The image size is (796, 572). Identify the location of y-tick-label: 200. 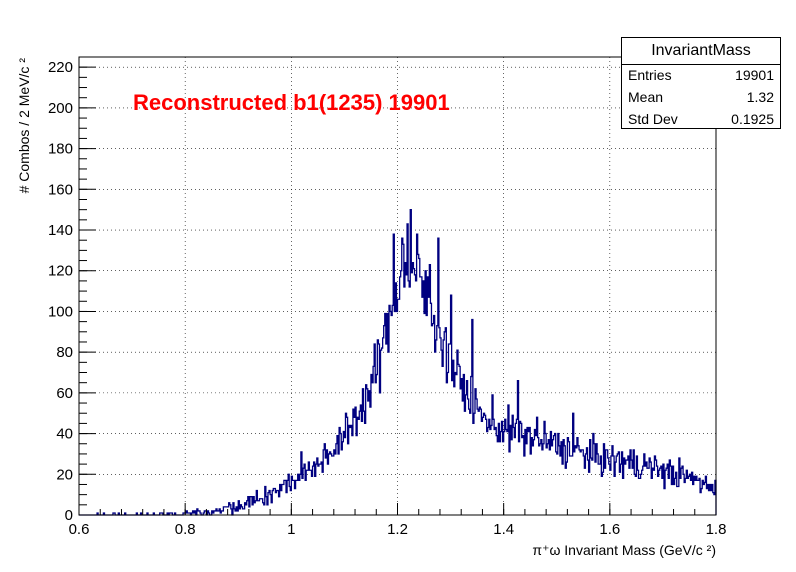
(60, 108).